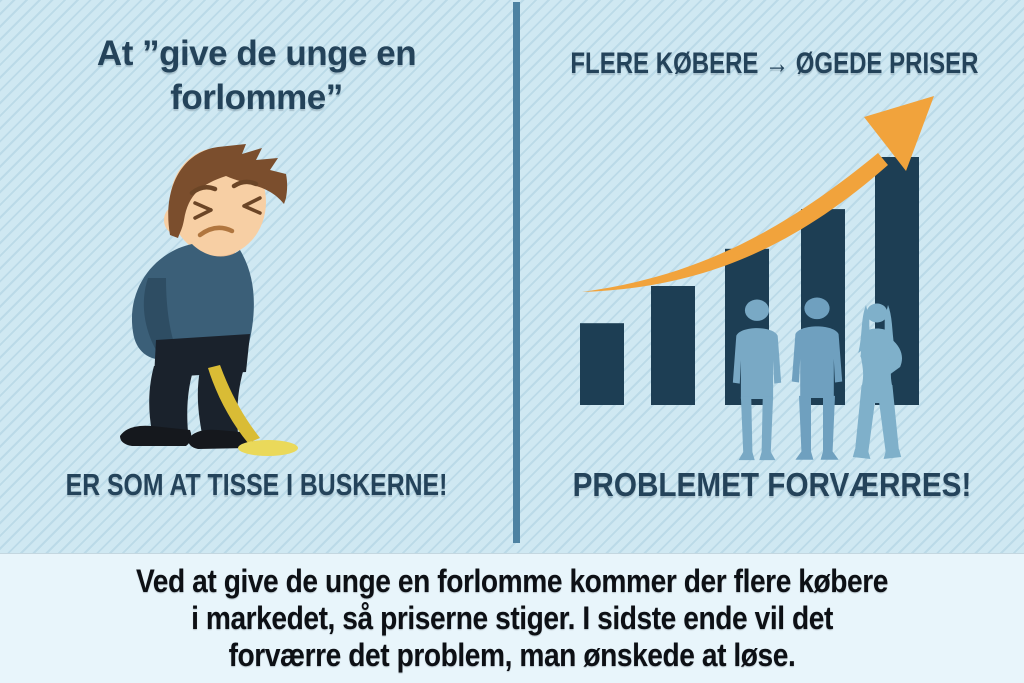  What do you see at coordinates (877, 381) in the screenshot?
I see `buyer-silhouette-woman` at bounding box center [877, 381].